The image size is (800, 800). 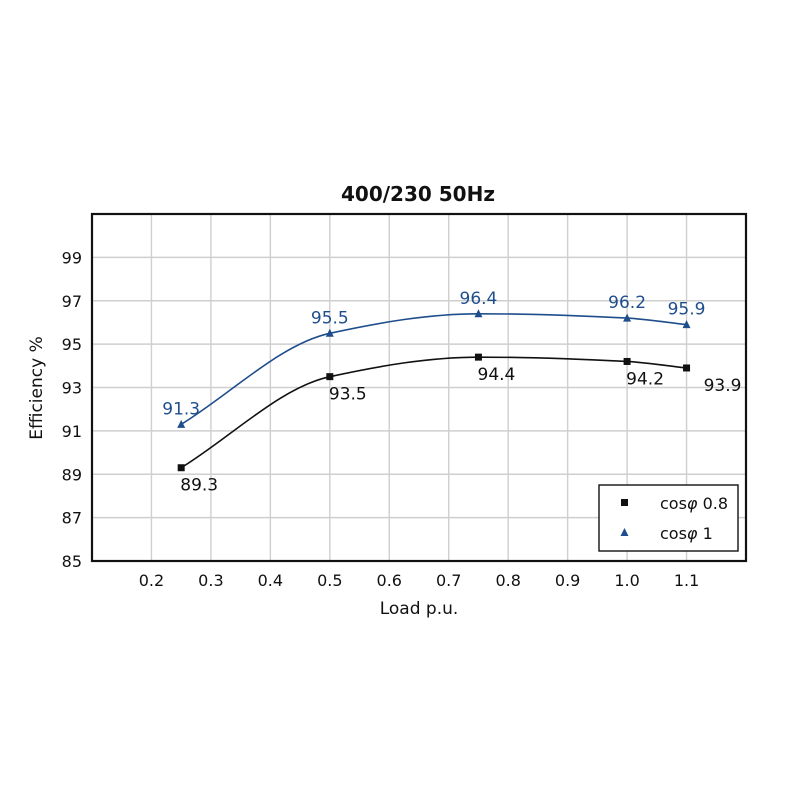 I want to click on legend-label: cosφ 0.8, so click(x=694, y=503).